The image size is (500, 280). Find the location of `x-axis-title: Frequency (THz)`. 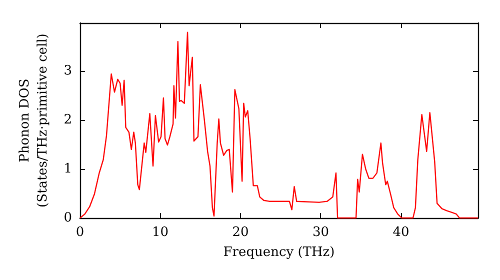

x-axis-title: Frequency (THz) is located at coordinates (279, 252).